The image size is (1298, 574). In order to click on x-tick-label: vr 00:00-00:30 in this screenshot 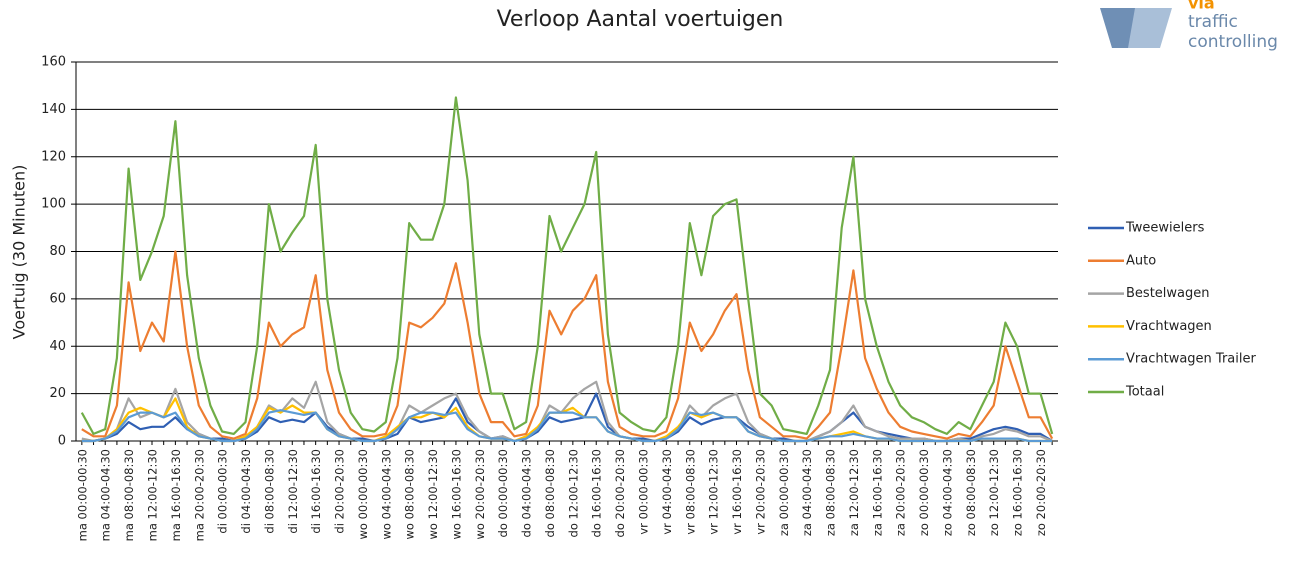, I will do `click(643, 492)`.